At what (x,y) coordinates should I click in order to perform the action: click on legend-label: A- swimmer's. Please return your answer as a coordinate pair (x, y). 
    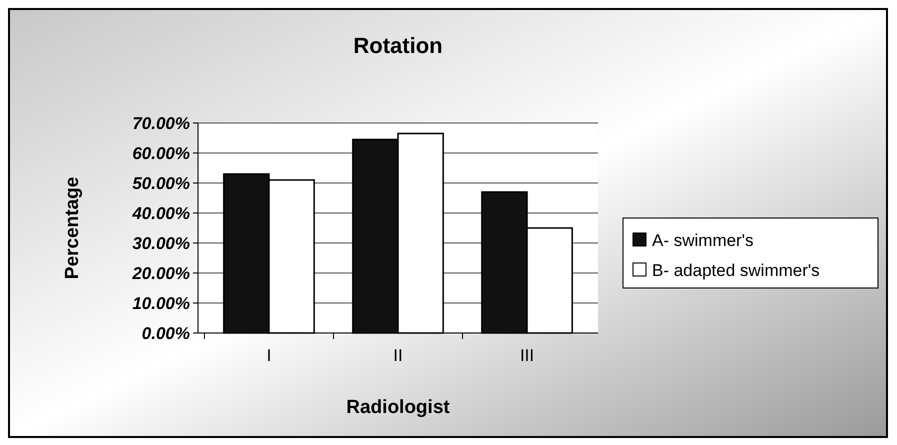
    Looking at the image, I should click on (703, 240).